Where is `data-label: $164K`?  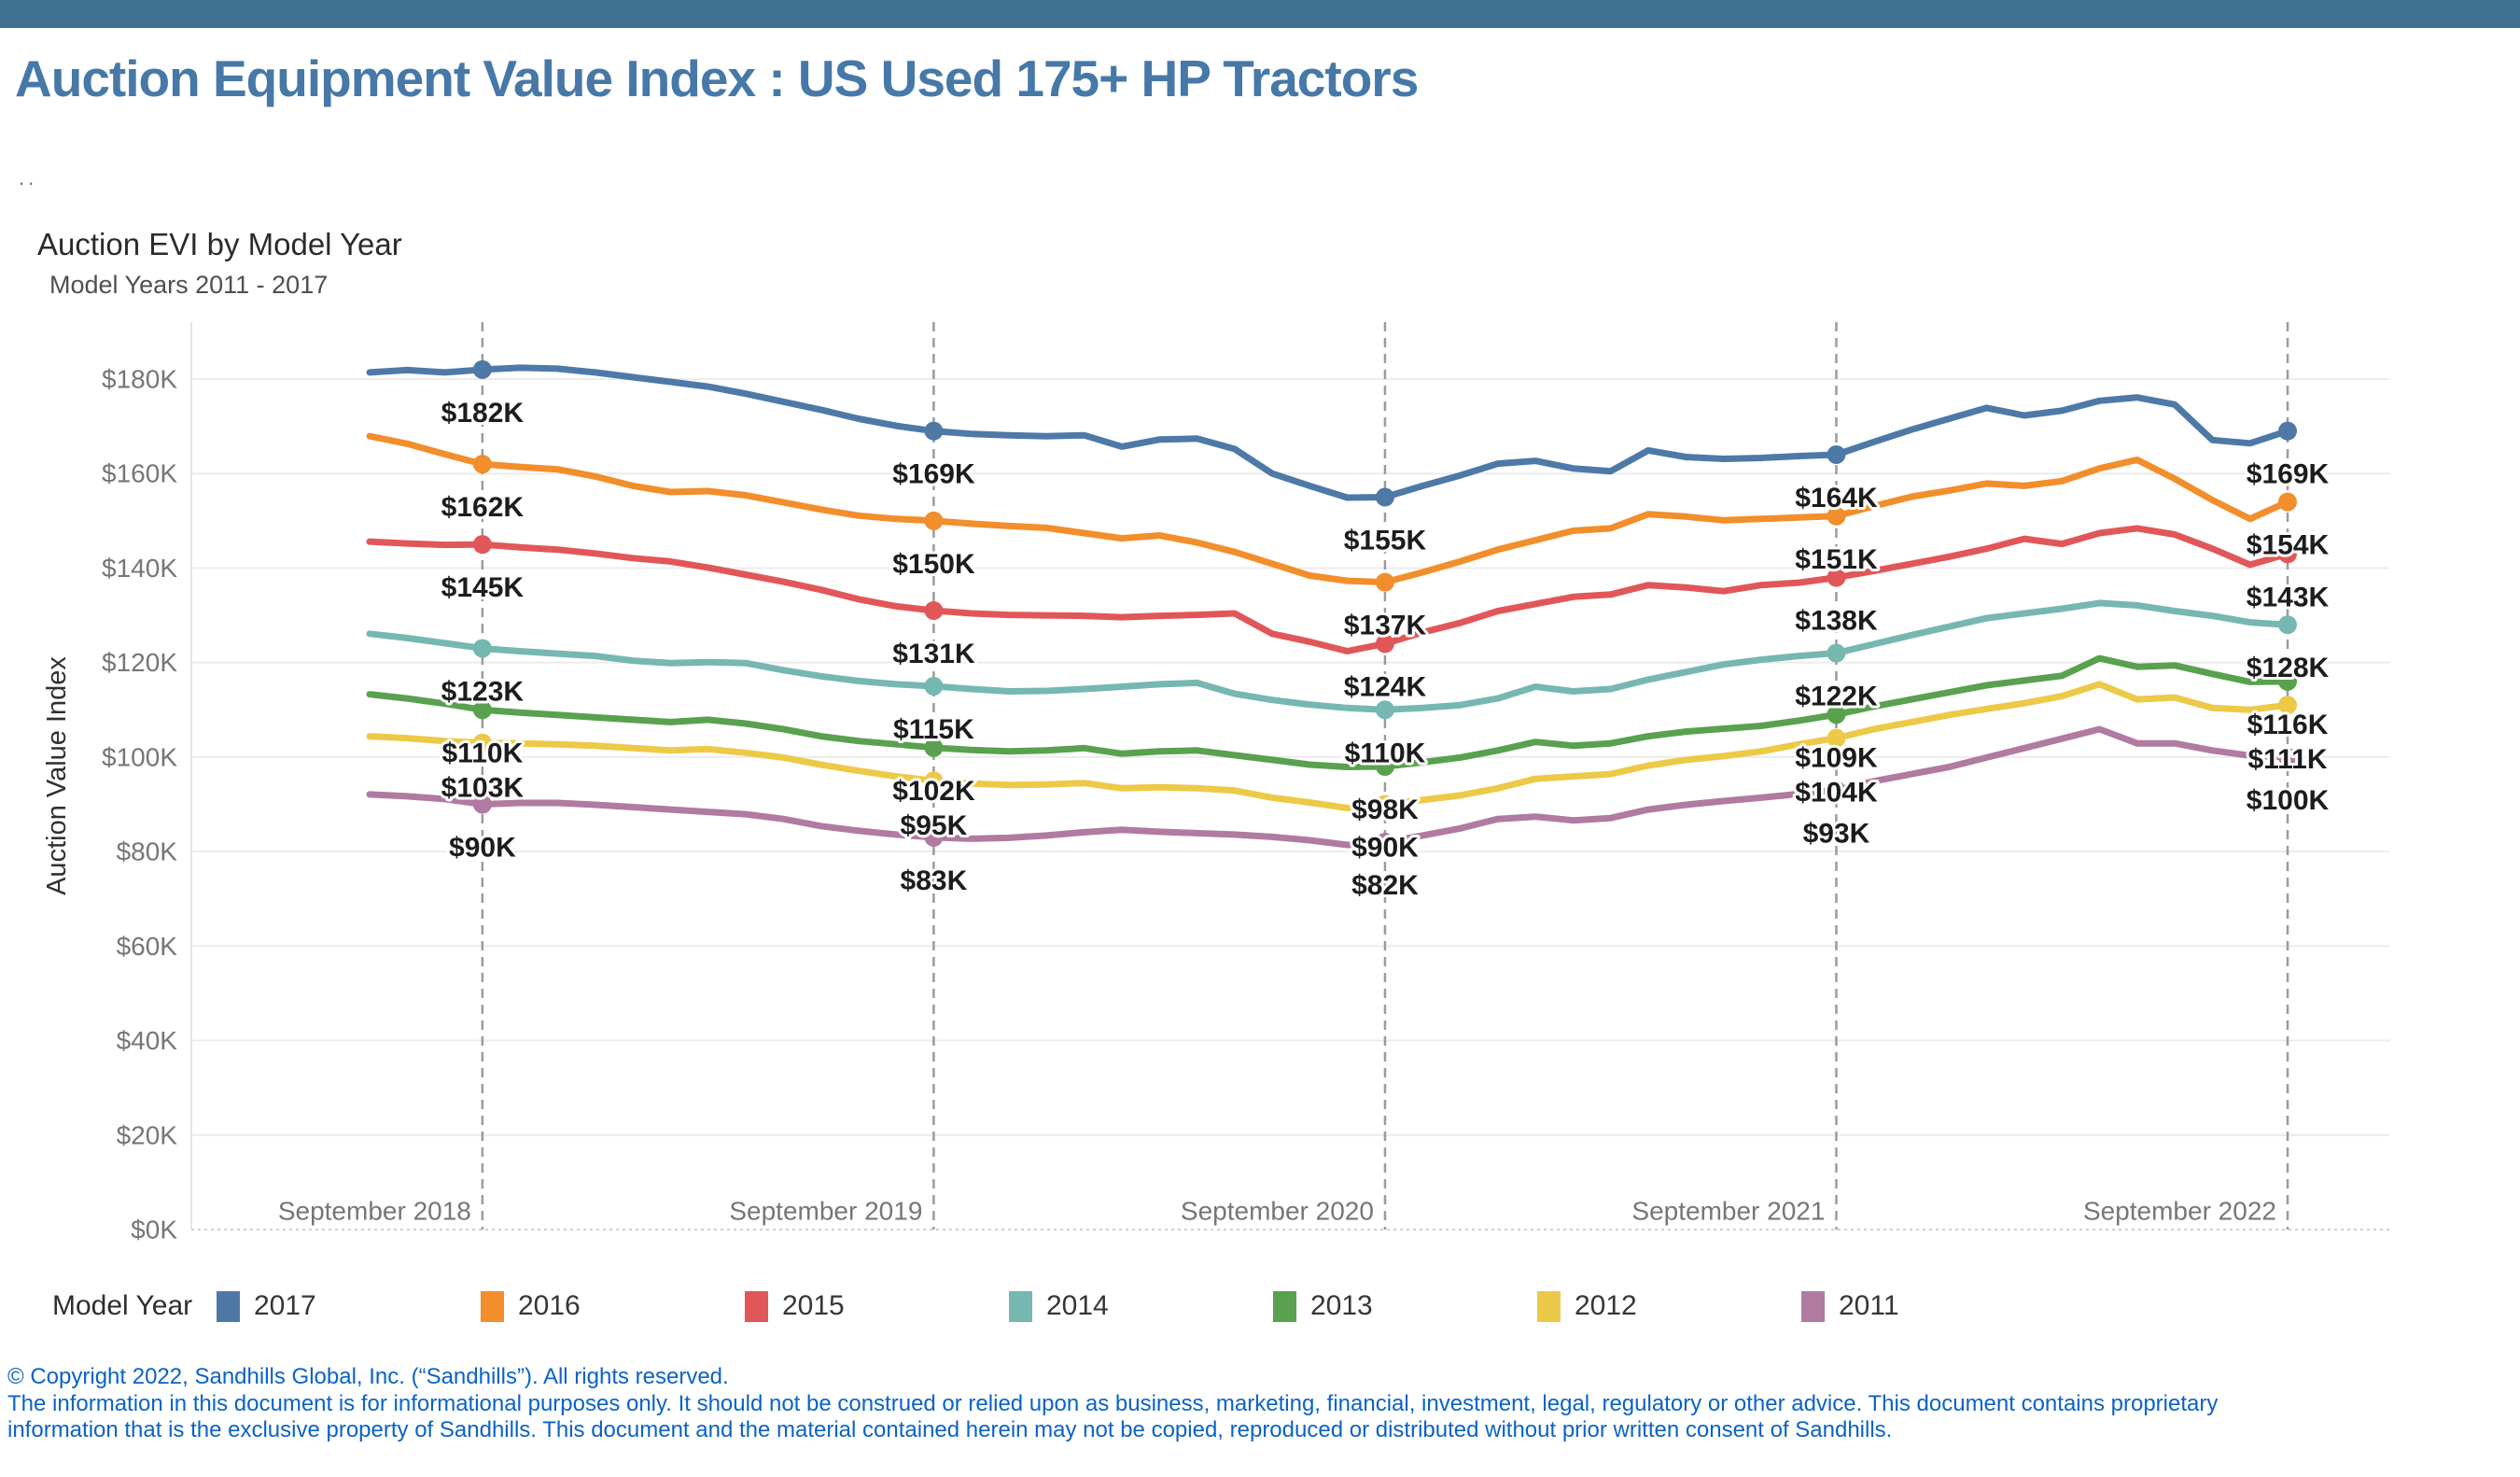 data-label: $164K is located at coordinates (1836, 498).